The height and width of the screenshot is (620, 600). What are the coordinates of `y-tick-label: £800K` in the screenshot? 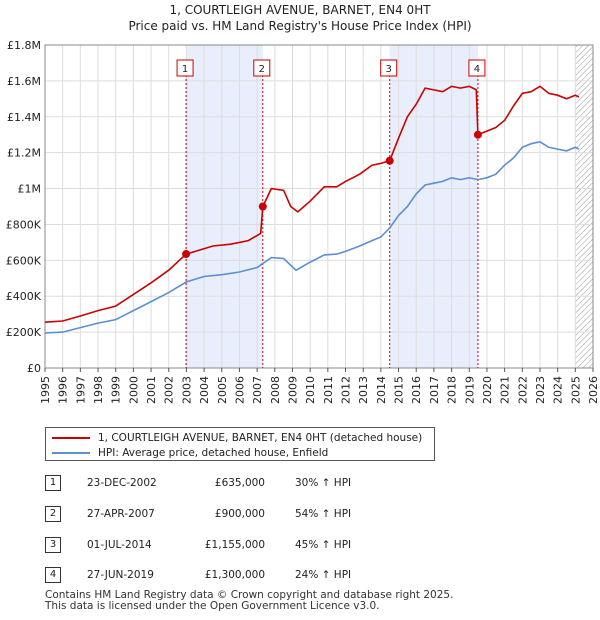 It's located at (24, 224).